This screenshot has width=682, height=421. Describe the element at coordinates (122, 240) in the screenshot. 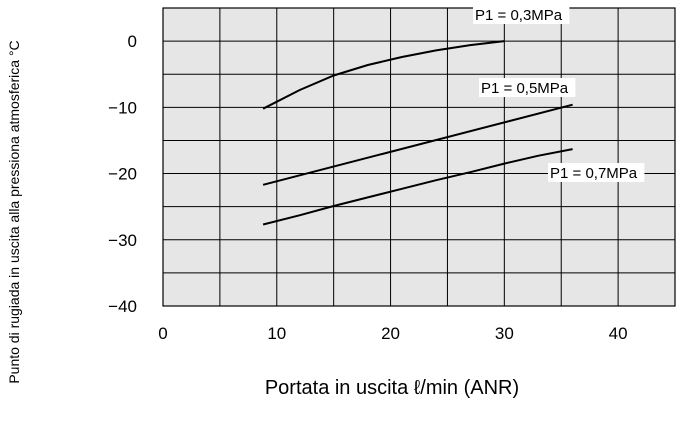

I see `y-tick-label: −30` at that location.